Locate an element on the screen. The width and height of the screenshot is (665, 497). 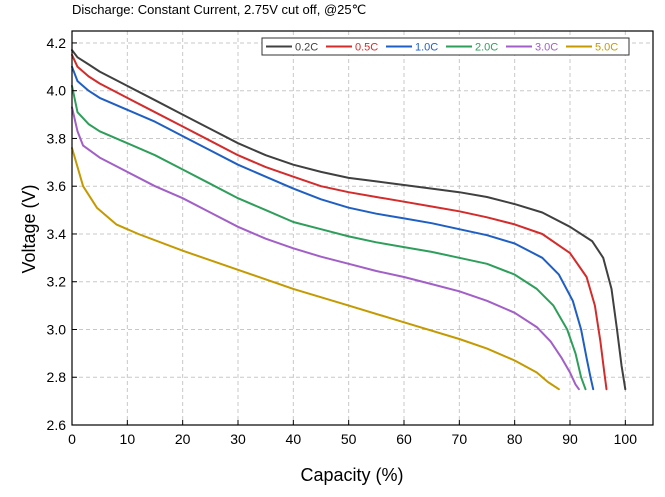
legend-box is located at coordinates (445, 46).